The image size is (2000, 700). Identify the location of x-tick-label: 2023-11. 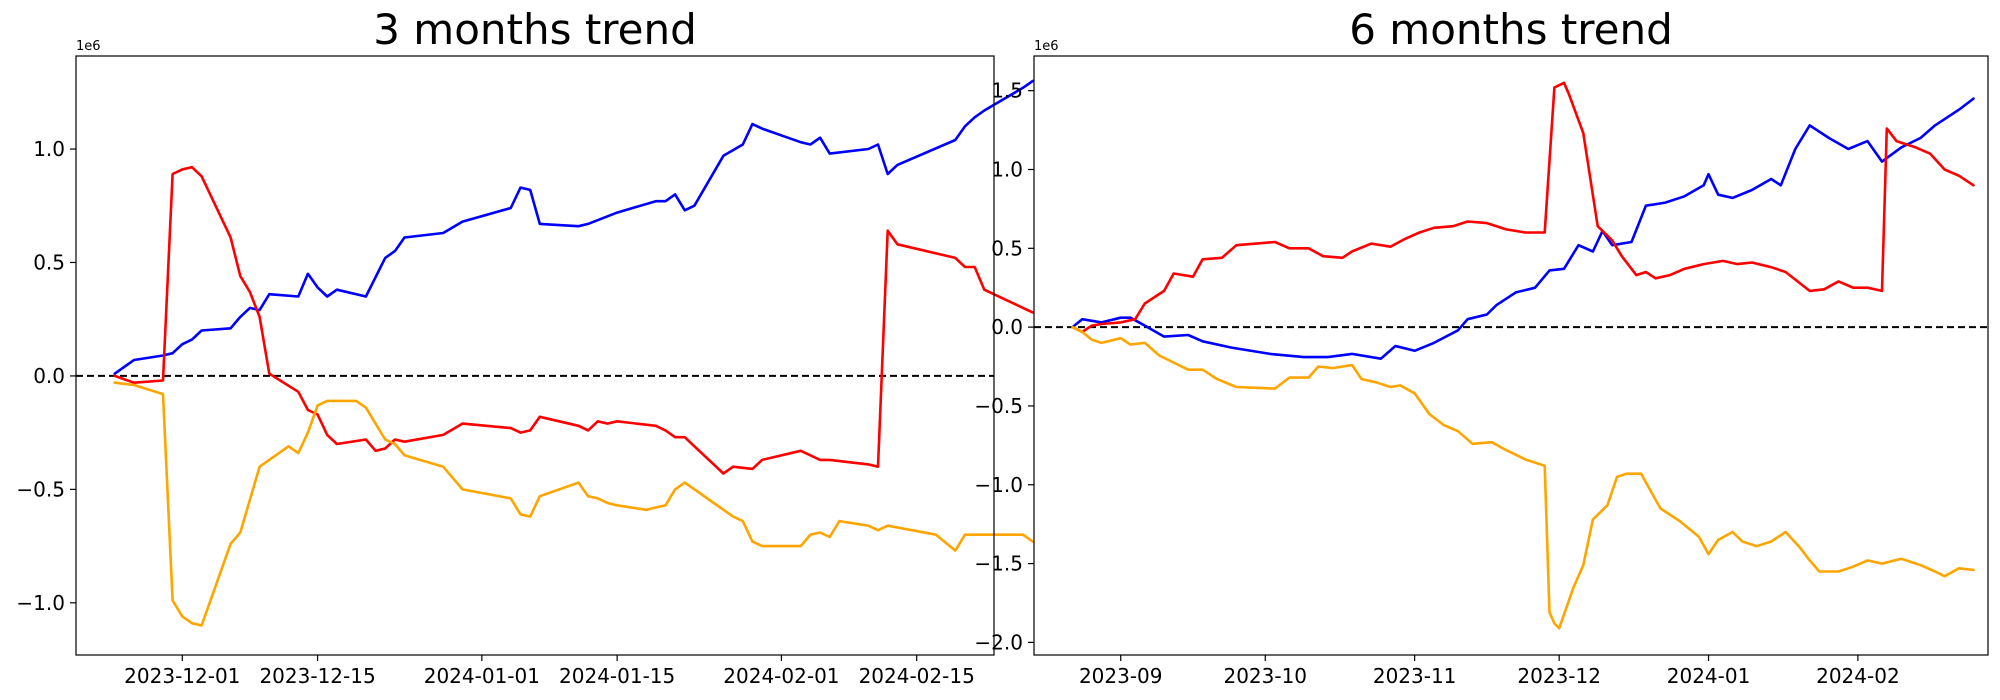
(1415, 676).